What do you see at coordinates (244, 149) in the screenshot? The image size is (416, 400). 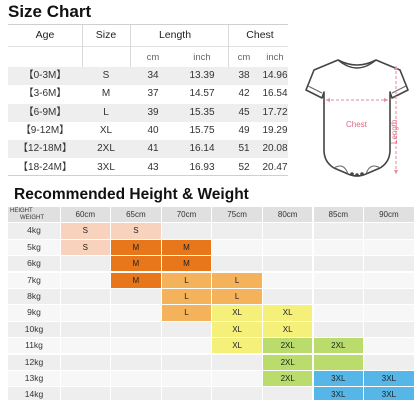 I see `size-cell-chest-cm: 51` at bounding box center [244, 149].